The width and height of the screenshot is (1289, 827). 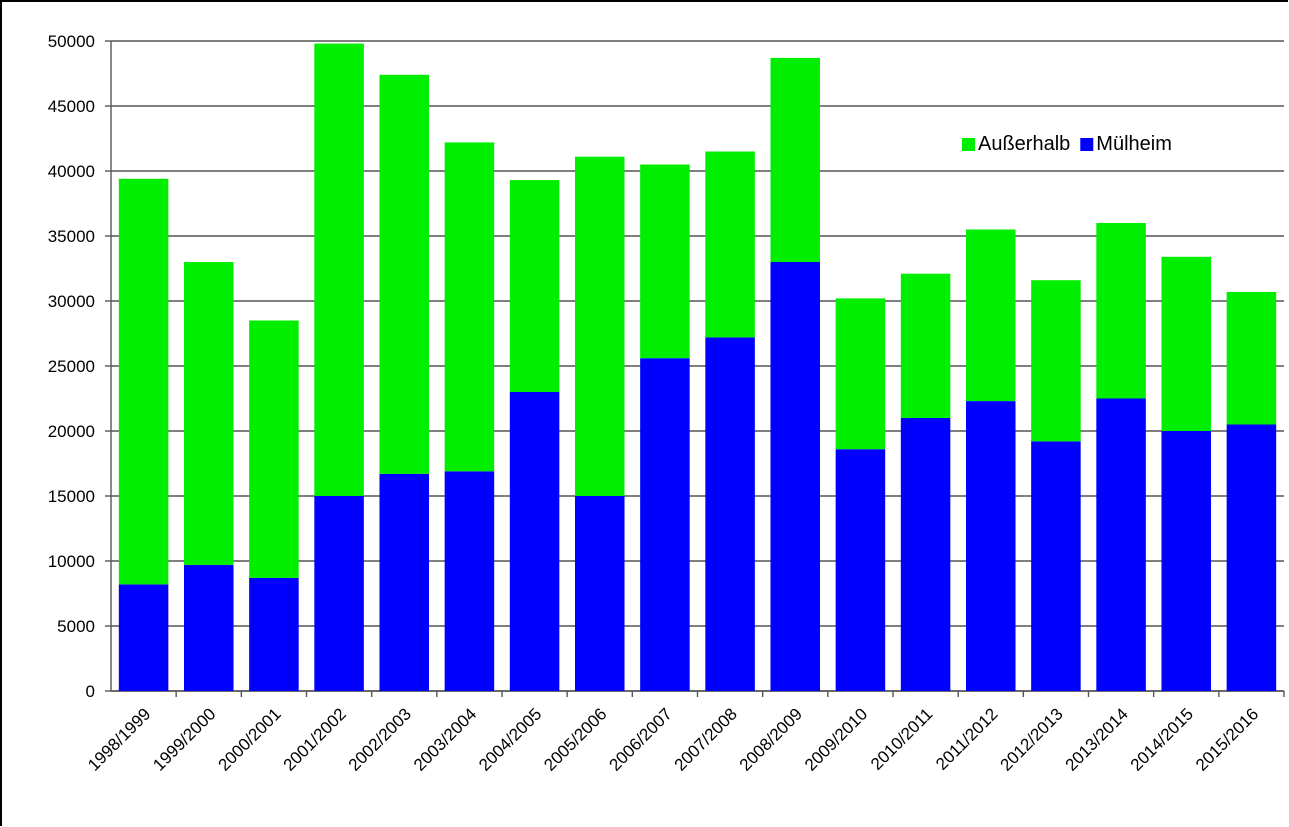 I want to click on bar-muelheim-2006-2007, so click(x=665, y=524).